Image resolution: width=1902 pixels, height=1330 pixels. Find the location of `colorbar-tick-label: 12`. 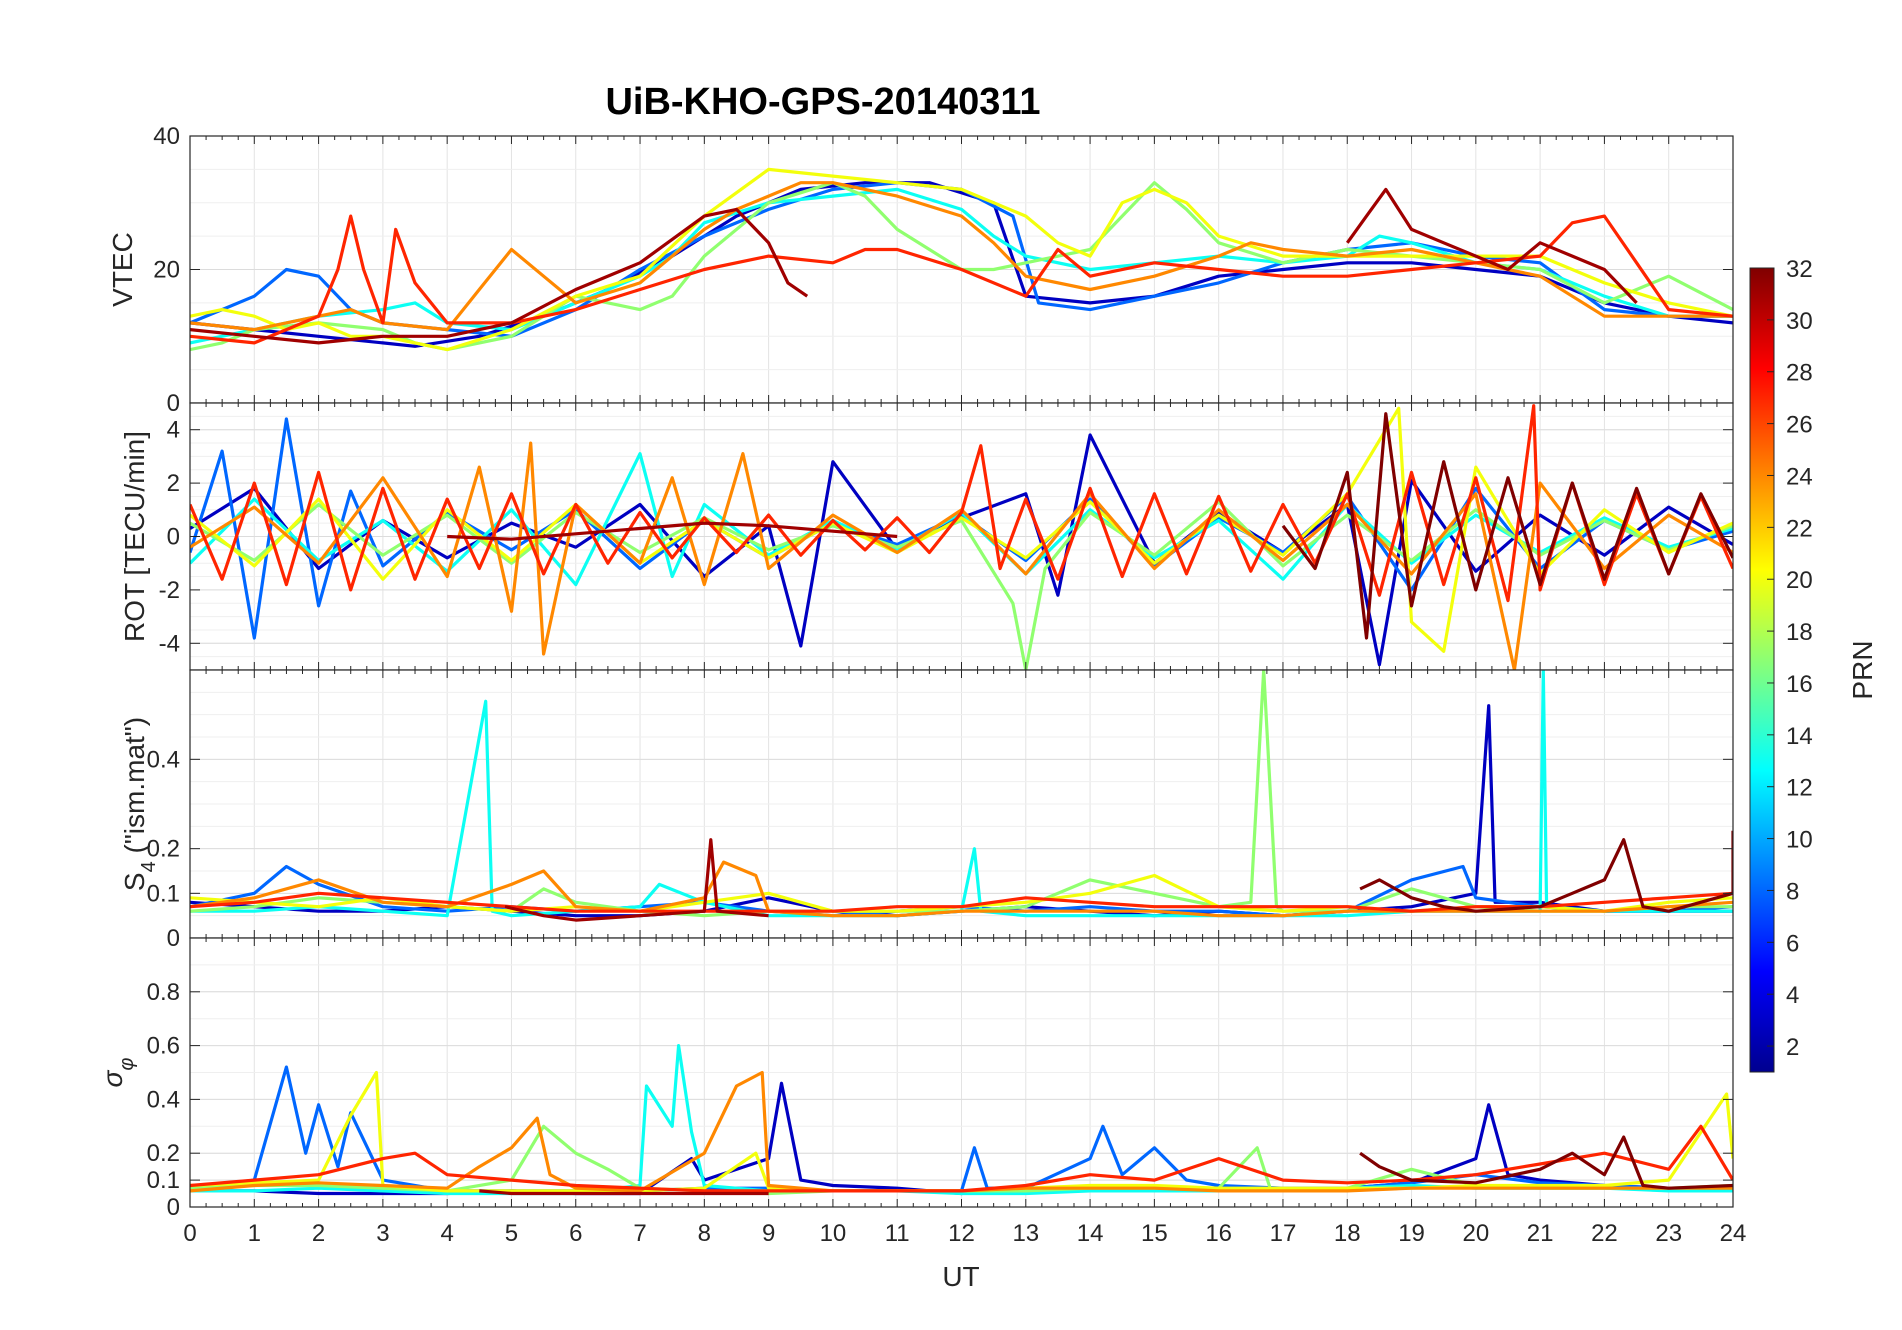

colorbar-tick-label: 12 is located at coordinates (1799, 788).